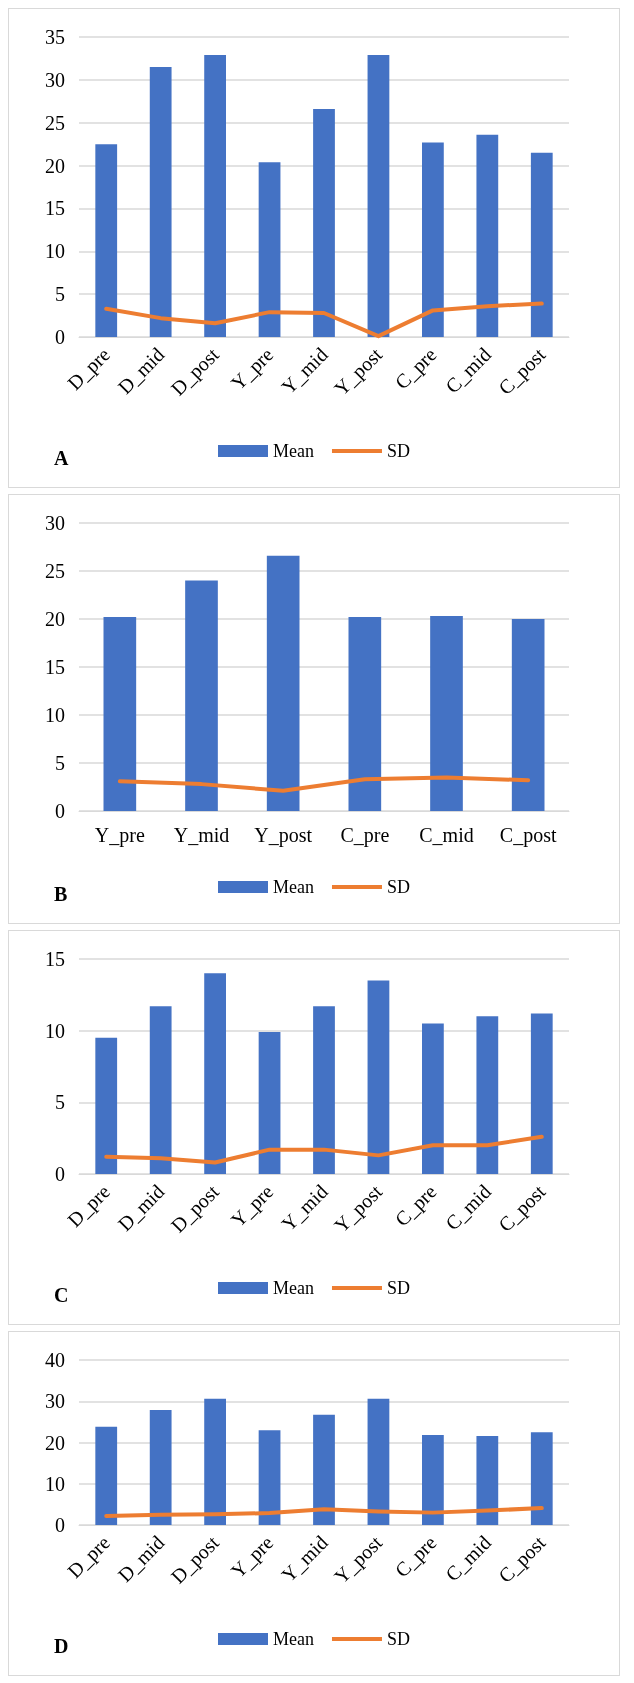 The image size is (634, 1683). Describe the element at coordinates (446, 835) in the screenshot. I see `x-tick-label: C_mid` at that location.